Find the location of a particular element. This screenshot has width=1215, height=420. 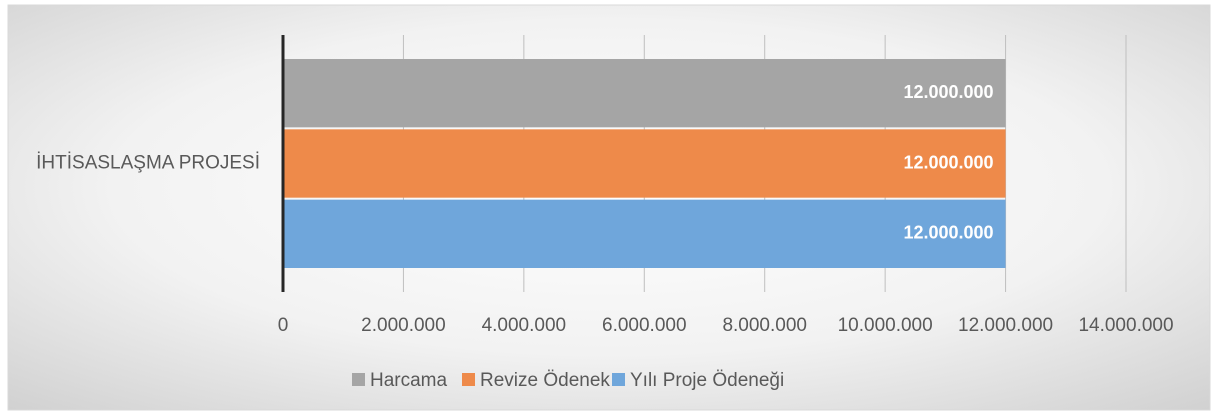

legend-label: Yılı Proje Ödeneği is located at coordinates (707, 380).